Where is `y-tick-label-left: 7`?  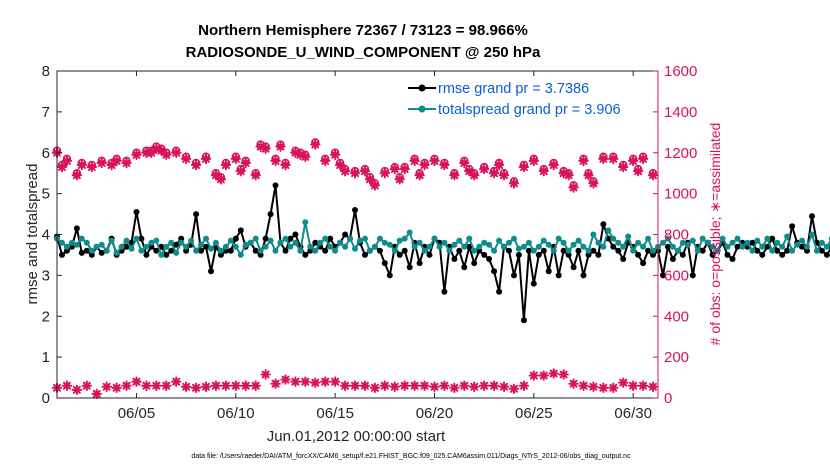
y-tick-label-left: 7 is located at coordinates (46, 112).